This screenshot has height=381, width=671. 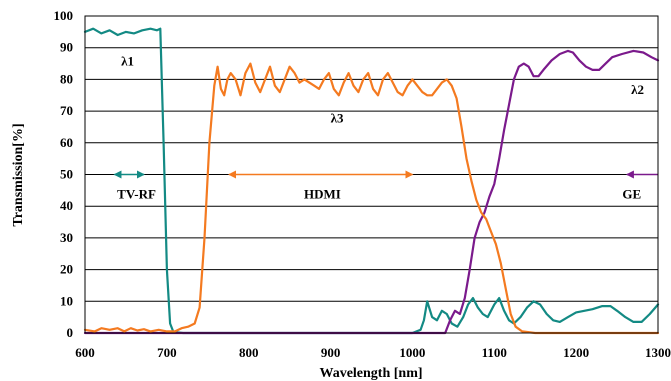 I want to click on x-tick-label: 1100, so click(x=494, y=352).